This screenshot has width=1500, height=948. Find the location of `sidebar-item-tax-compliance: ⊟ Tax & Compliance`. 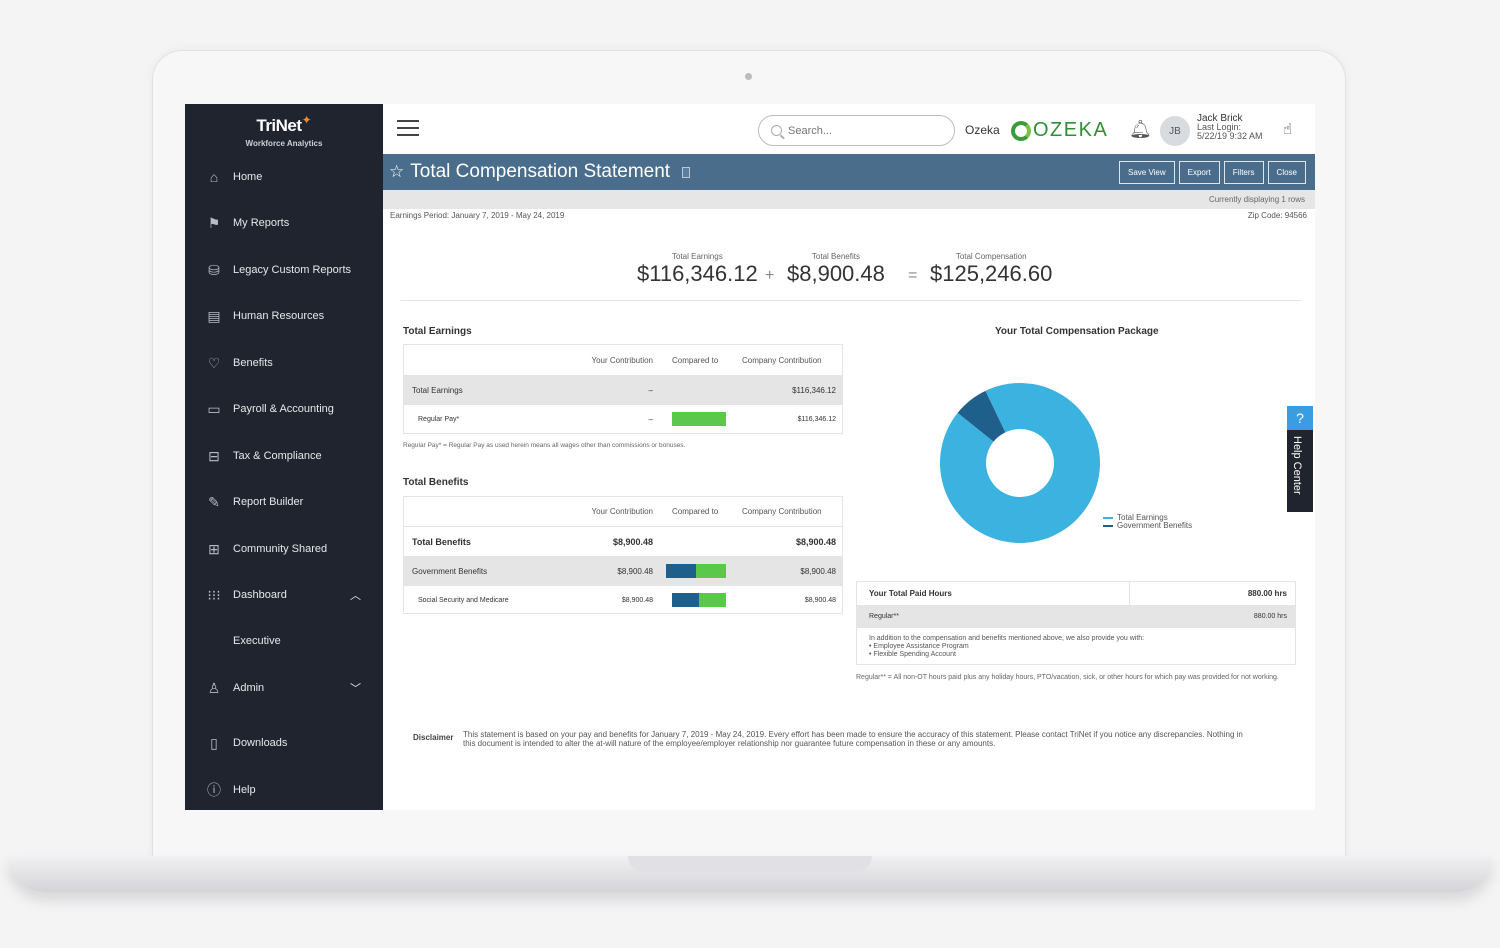

sidebar-item-tax-compliance: ⊟ Tax & Compliance is located at coordinates (284, 456).